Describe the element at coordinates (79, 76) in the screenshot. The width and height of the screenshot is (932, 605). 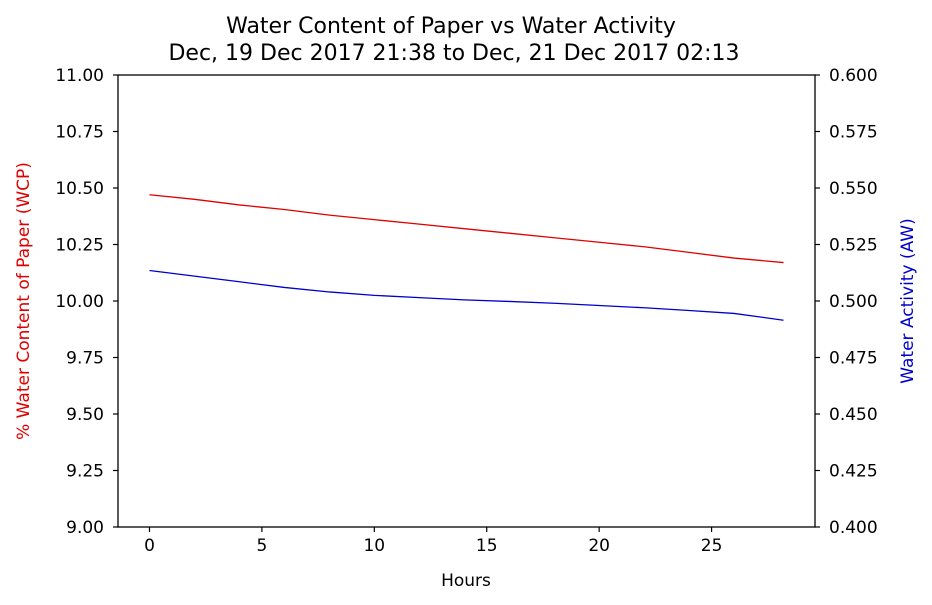
I see `left-y-tick-label: 11.00` at that location.